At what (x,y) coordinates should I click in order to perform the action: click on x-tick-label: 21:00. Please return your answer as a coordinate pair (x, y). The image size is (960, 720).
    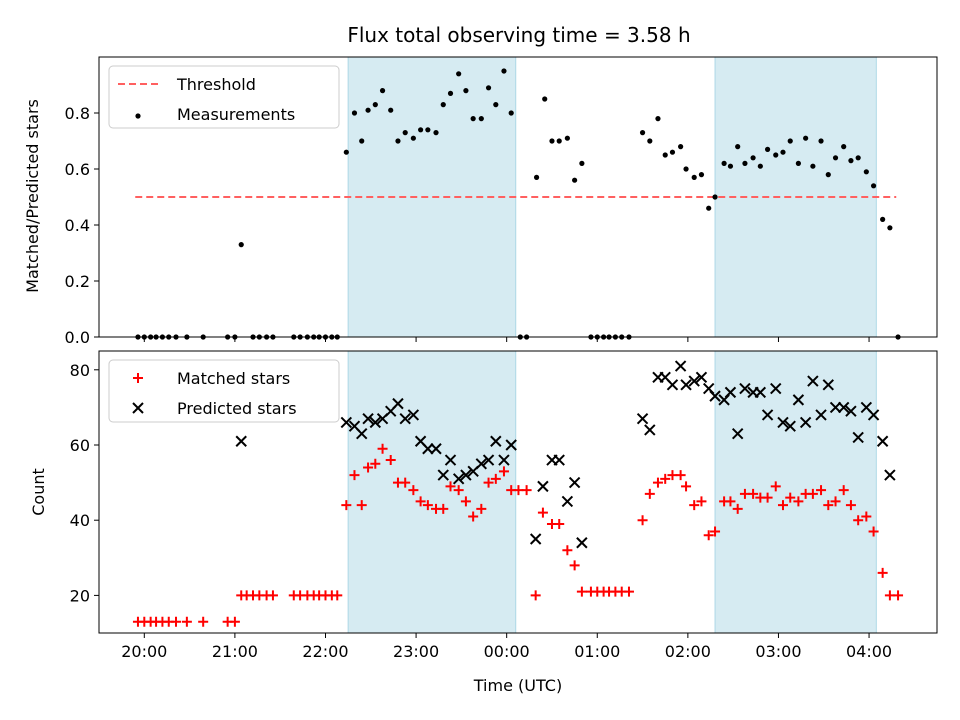
    Looking at the image, I should click on (235, 651).